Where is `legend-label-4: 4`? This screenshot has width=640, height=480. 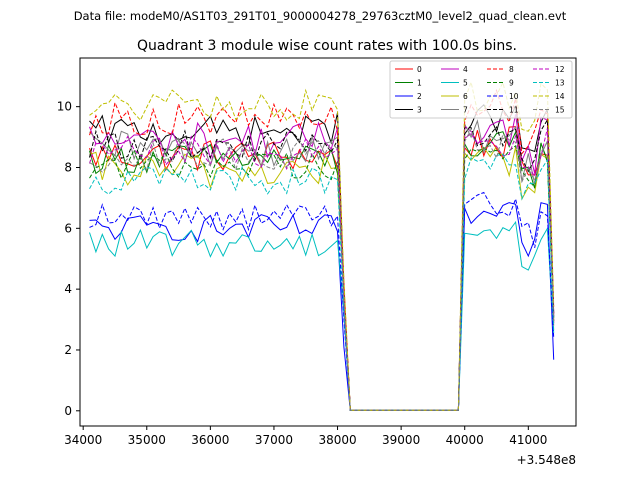
legend-label-4: 4 is located at coordinates (465, 69).